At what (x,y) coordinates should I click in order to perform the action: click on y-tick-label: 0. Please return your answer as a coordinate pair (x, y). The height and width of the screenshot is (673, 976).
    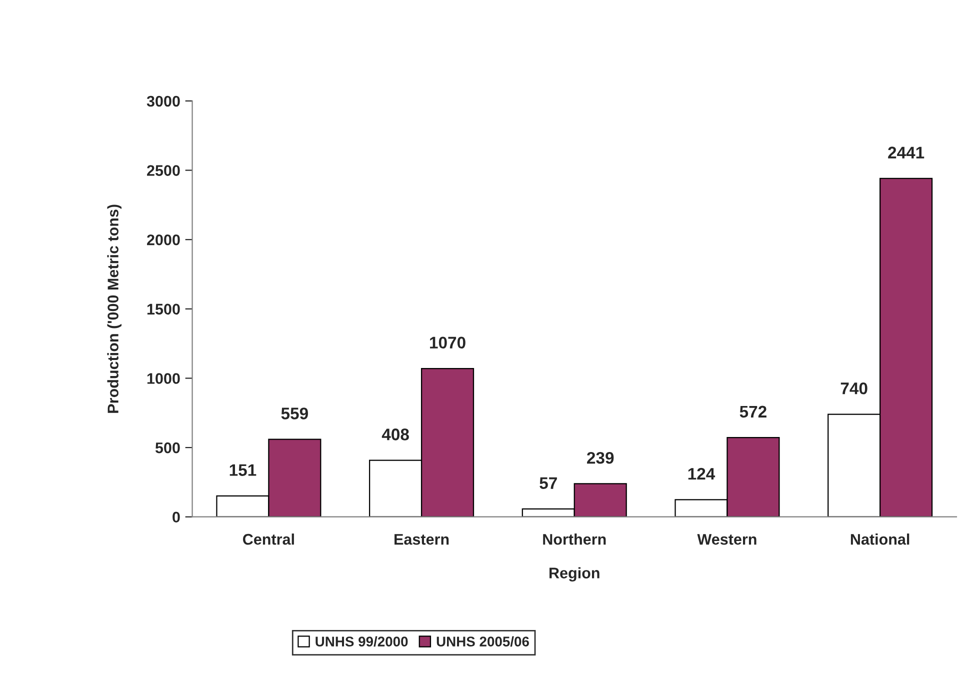
    Looking at the image, I should click on (176, 517).